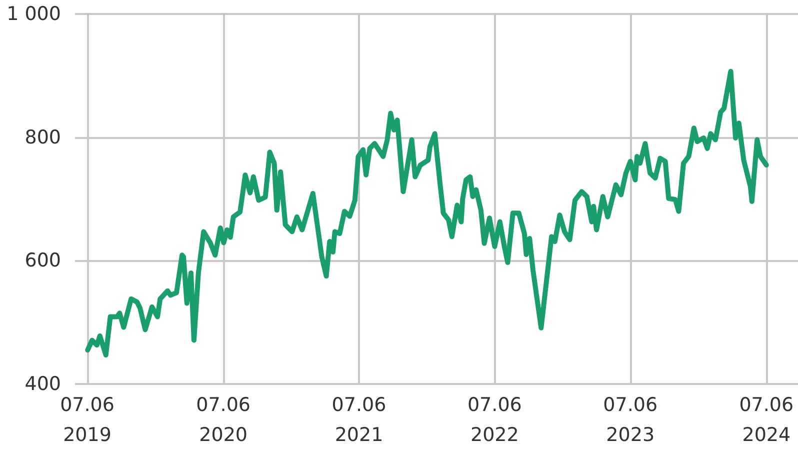 This screenshot has width=798, height=459. I want to click on x-tick-label: 07.06 2022, so click(494, 420).